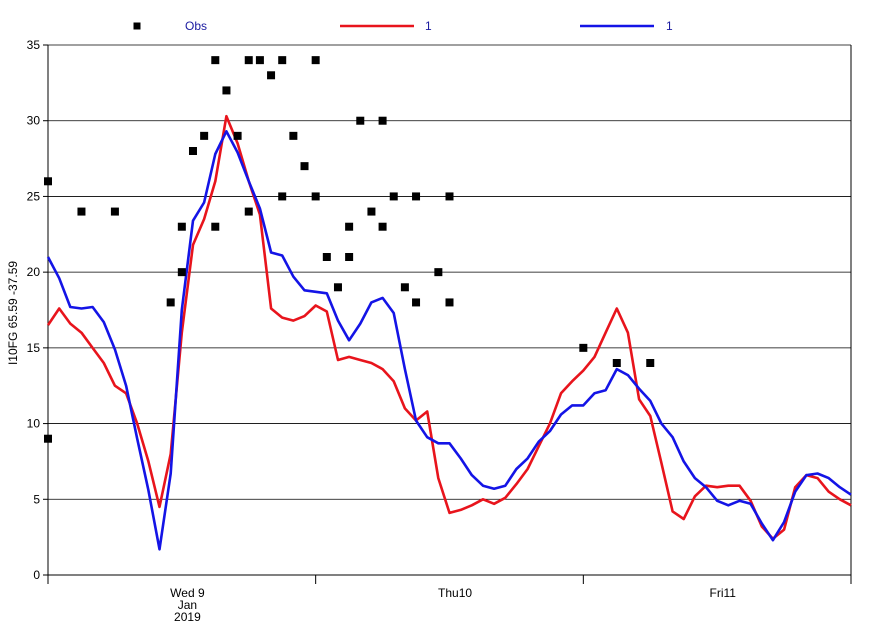 This screenshot has width=878, height=625. What do you see at coordinates (187, 605) in the screenshot?
I see `x-tick-label: Wed 9 Jan 2019` at bounding box center [187, 605].